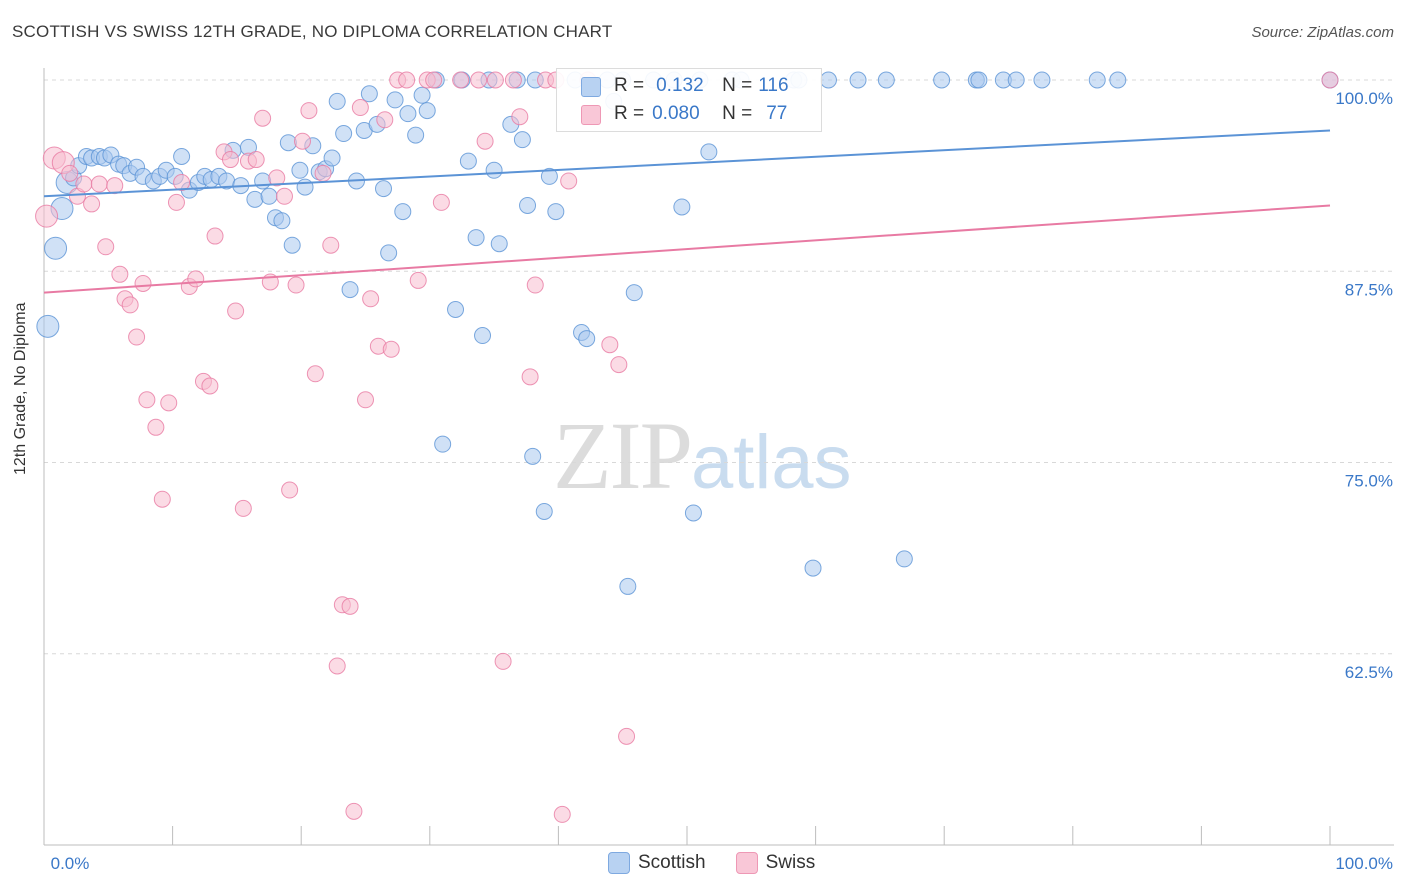 This screenshot has height=892, width=1406. Describe the element at coordinates (619, 863) in the screenshot. I see `series-legend-swatch-scottish` at that location.